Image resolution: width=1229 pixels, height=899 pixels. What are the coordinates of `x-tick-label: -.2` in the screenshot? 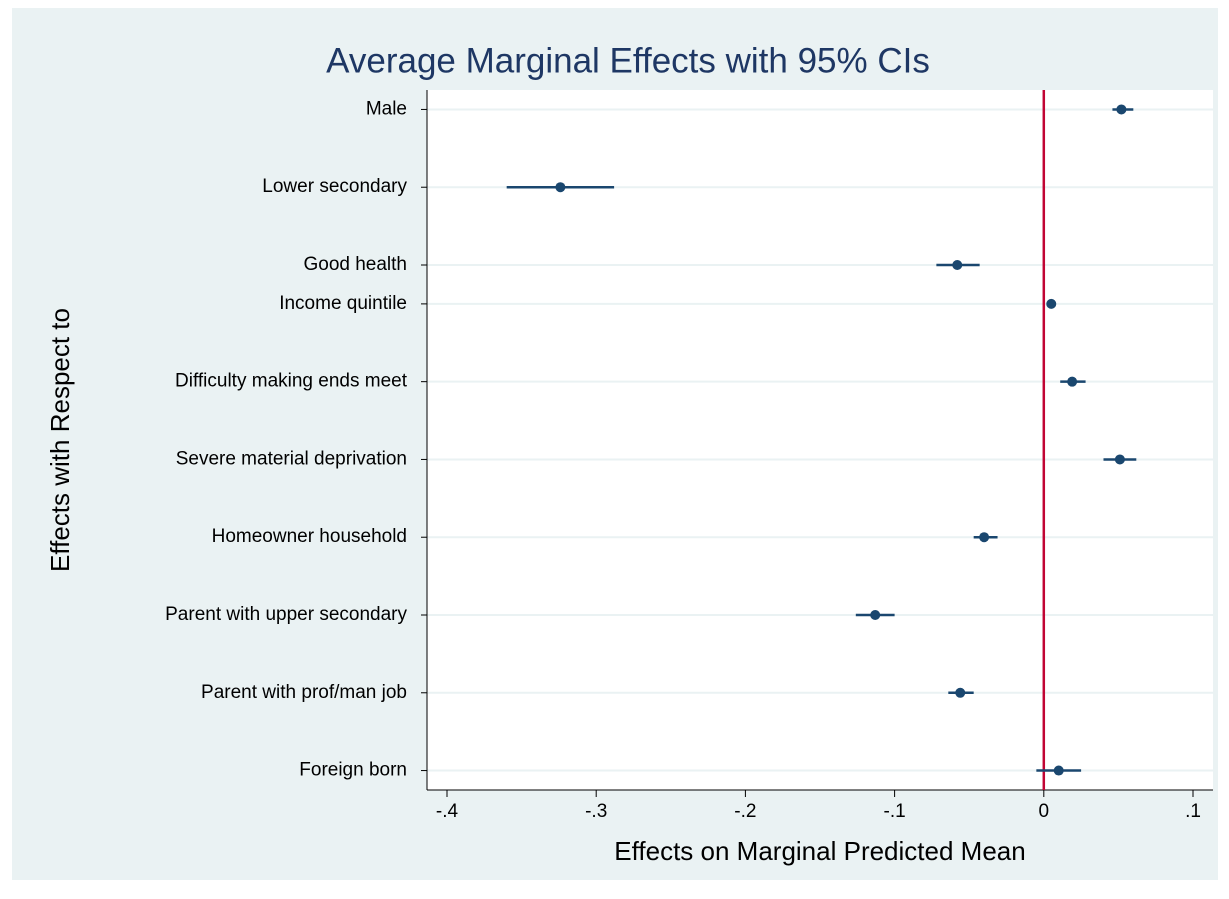 It's located at (745, 811).